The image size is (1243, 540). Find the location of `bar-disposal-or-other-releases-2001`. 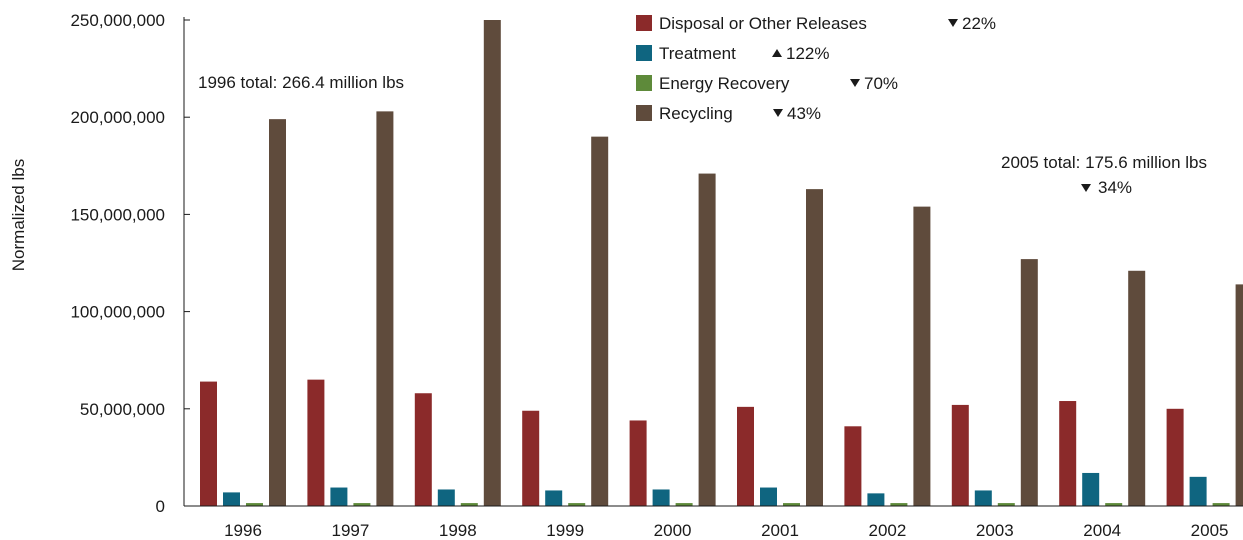

bar-disposal-or-other-releases-2001 is located at coordinates (745, 456).